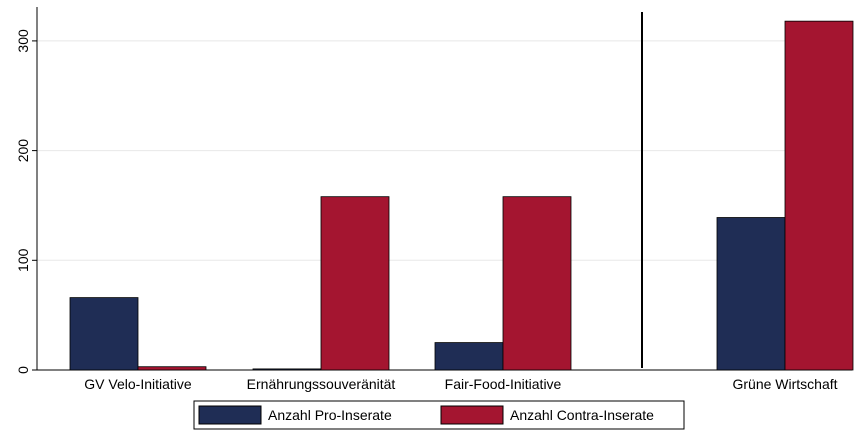 This screenshot has height=430, width=854. I want to click on legend-swatch-pro, so click(230, 415).